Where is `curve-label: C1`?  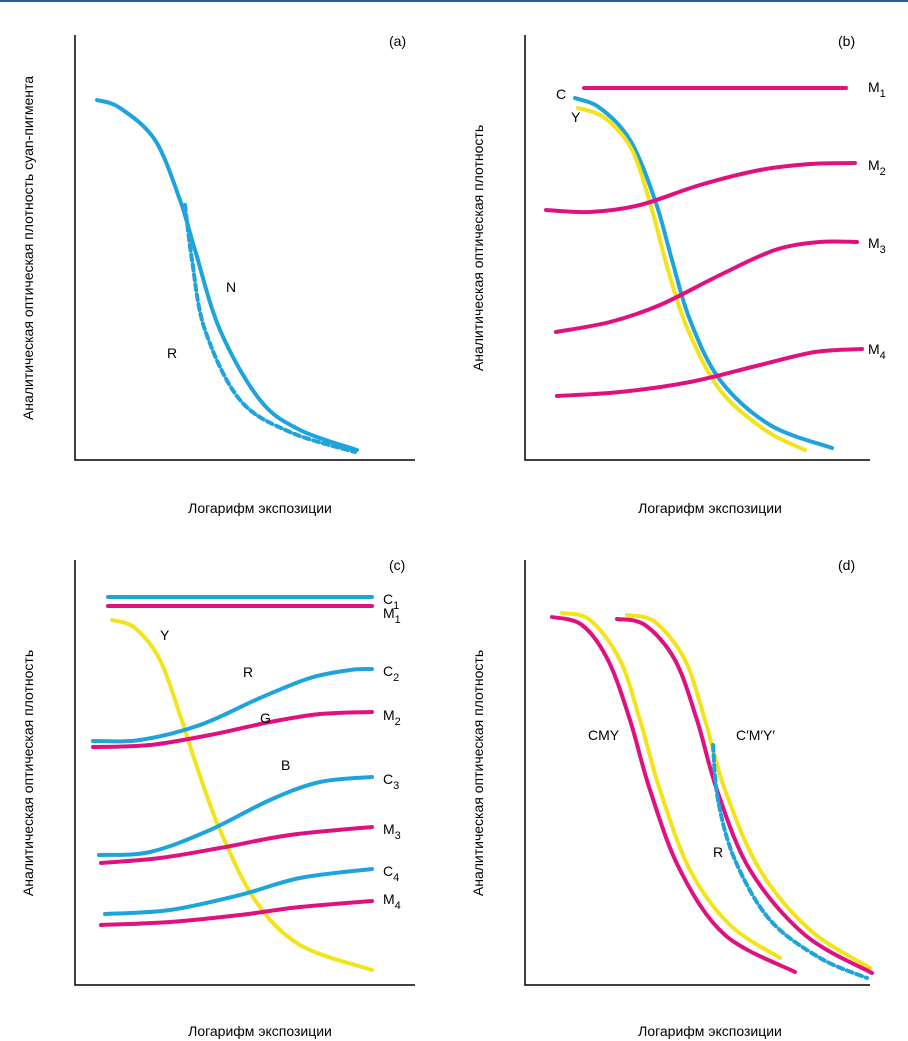 curve-label: C1 is located at coordinates (391, 601).